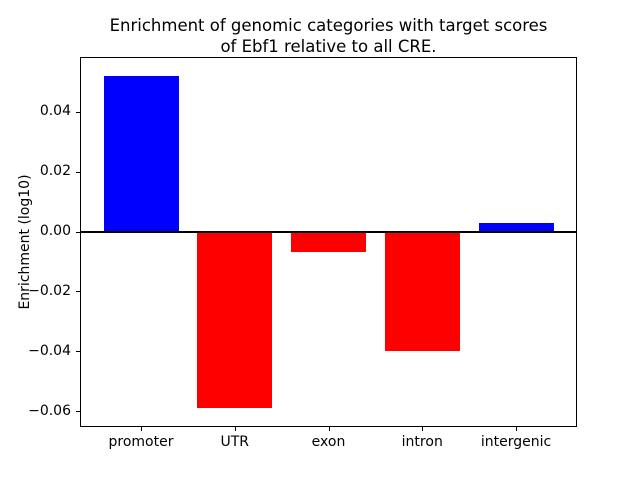  I want to click on x-tick-label-promoter: promoter, so click(141, 442).